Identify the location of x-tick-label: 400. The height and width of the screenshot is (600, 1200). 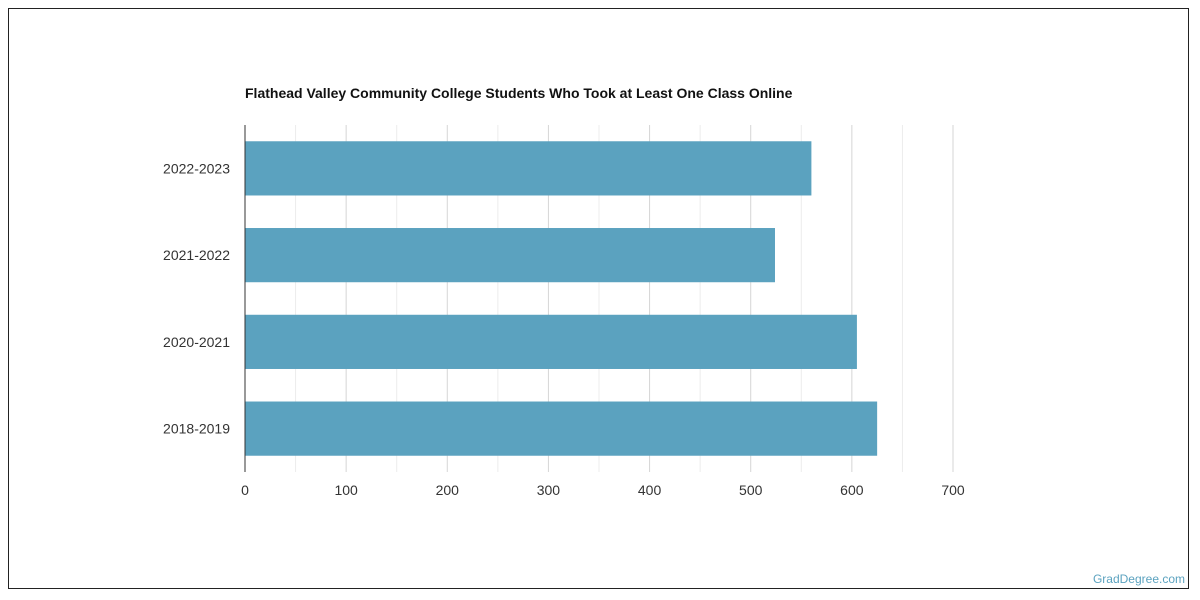
(650, 490).